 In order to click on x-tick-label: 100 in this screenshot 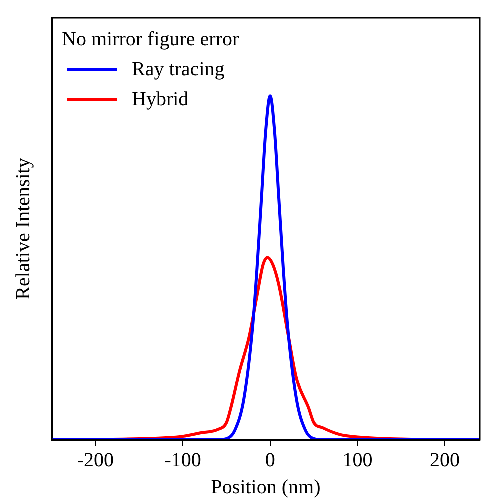, I will do `click(357, 460)`.